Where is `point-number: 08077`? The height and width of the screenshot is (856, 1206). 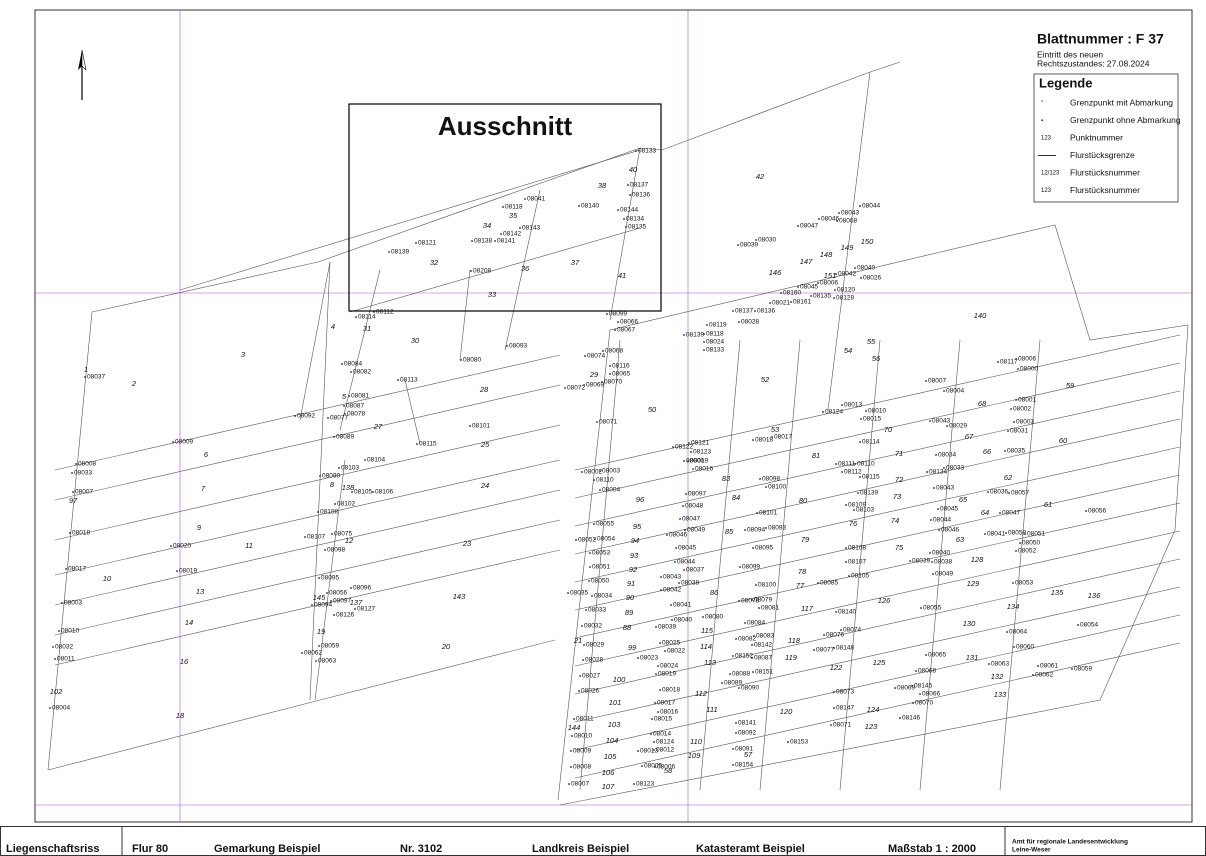 point-number: 08077 is located at coordinates (825, 650).